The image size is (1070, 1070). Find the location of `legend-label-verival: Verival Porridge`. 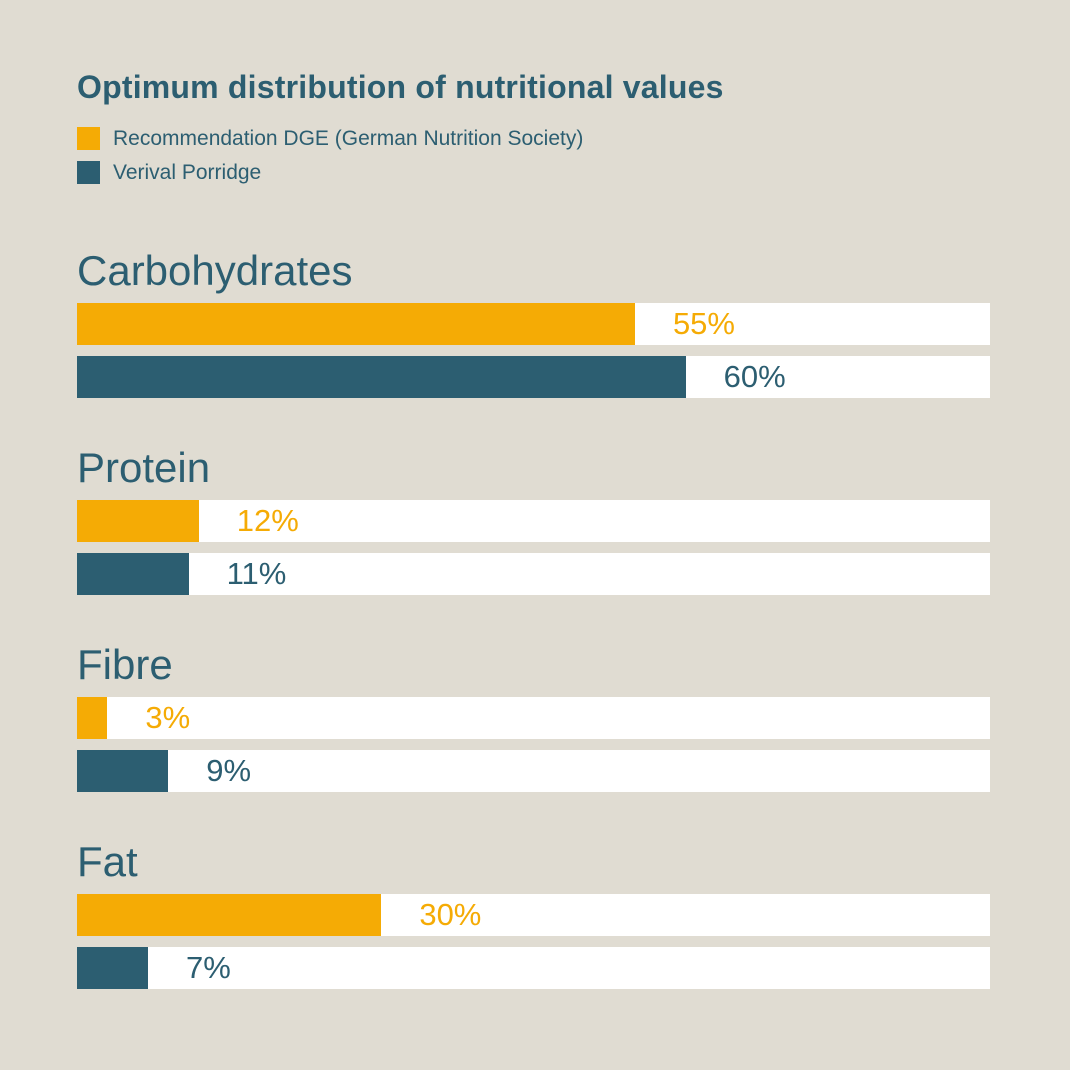

legend-label-verival: Verival Porridge is located at coordinates (187, 172).